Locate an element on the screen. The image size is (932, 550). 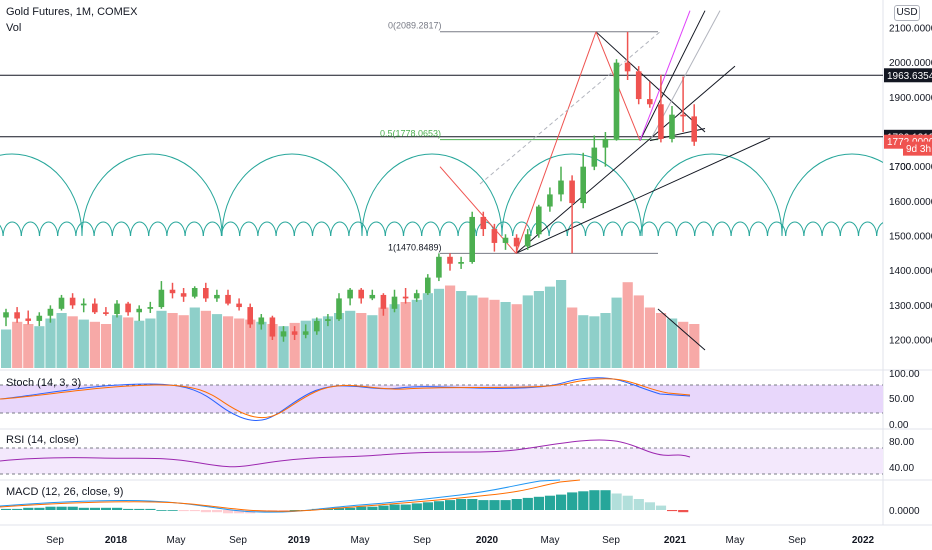
rsi-tick: 40.00 is located at coordinates (901, 468).